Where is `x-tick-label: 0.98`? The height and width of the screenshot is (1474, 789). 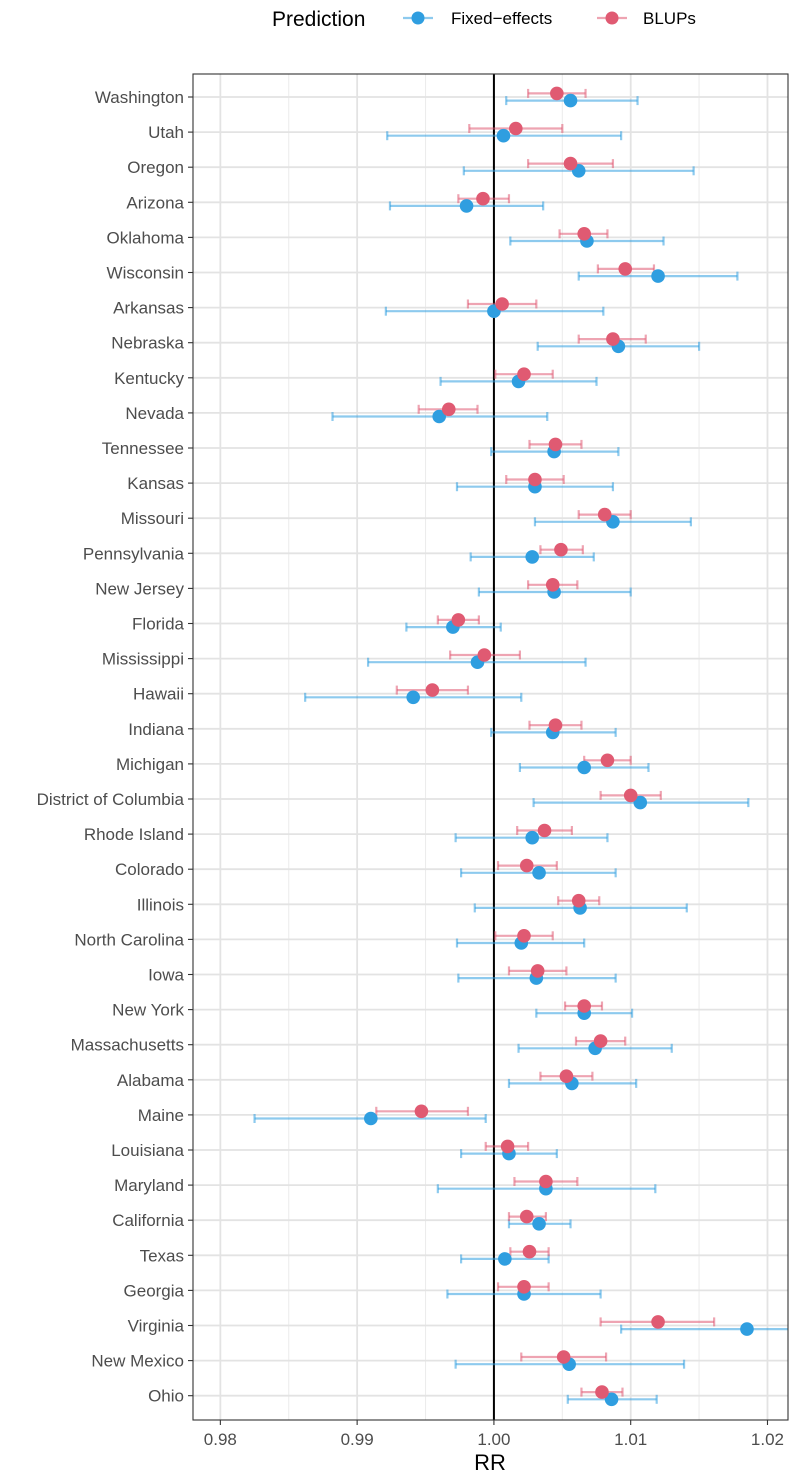 x-tick-label: 0.98 is located at coordinates (220, 1439).